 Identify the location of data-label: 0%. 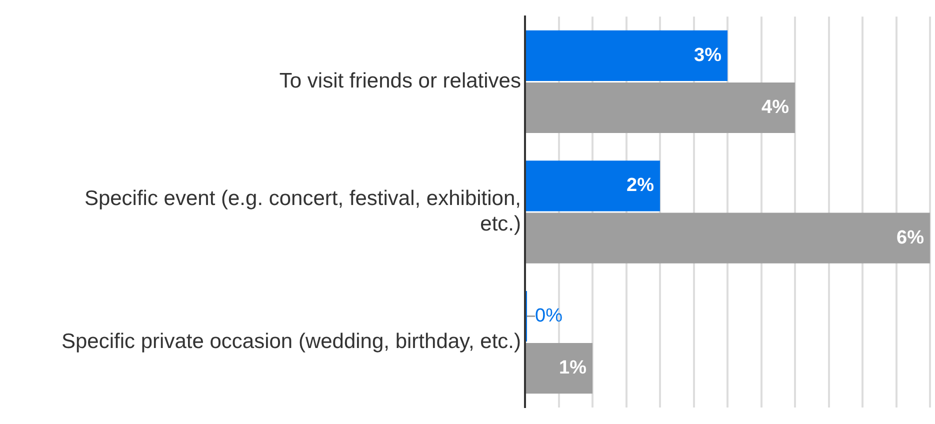
(549, 315).